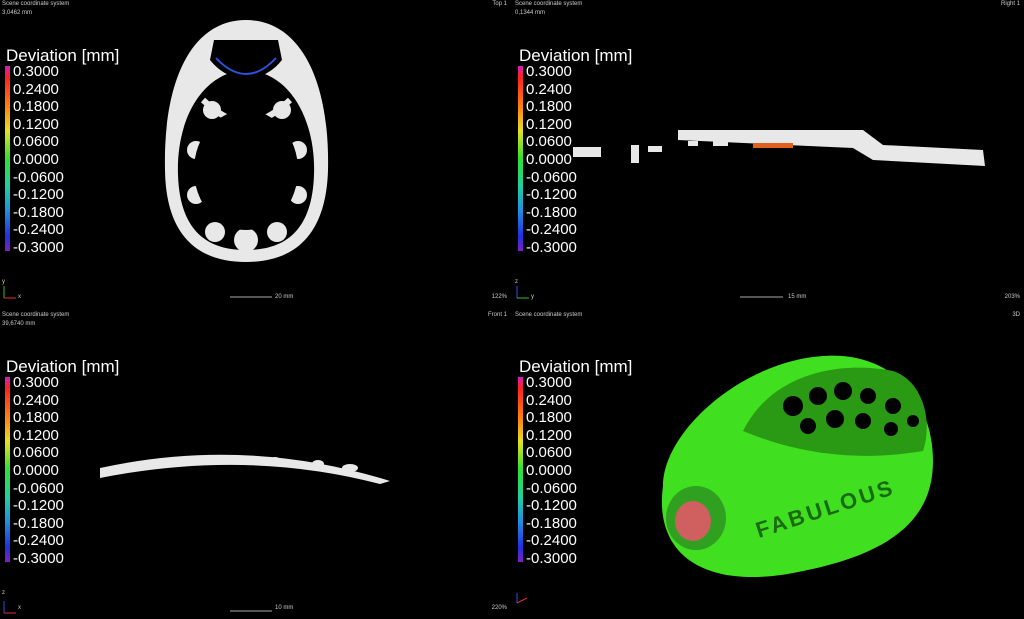 The height and width of the screenshot is (619, 1024). What do you see at coordinates (284, 297) in the screenshot?
I see `scale-label: 20 mm` at bounding box center [284, 297].